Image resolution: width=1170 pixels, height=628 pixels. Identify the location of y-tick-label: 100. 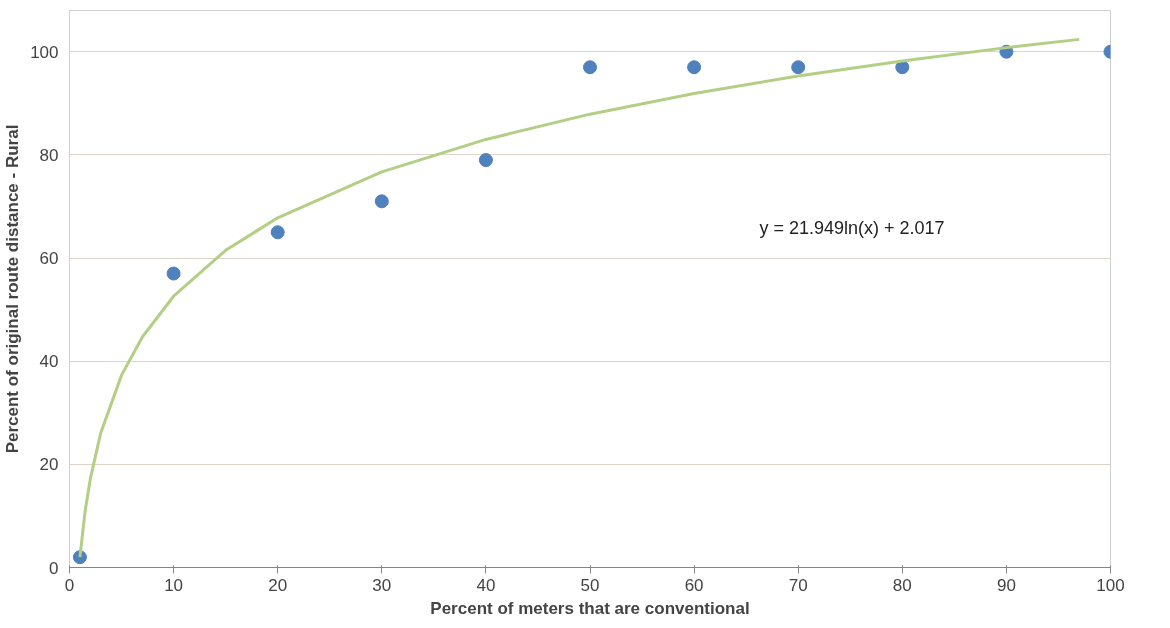
(44, 52).